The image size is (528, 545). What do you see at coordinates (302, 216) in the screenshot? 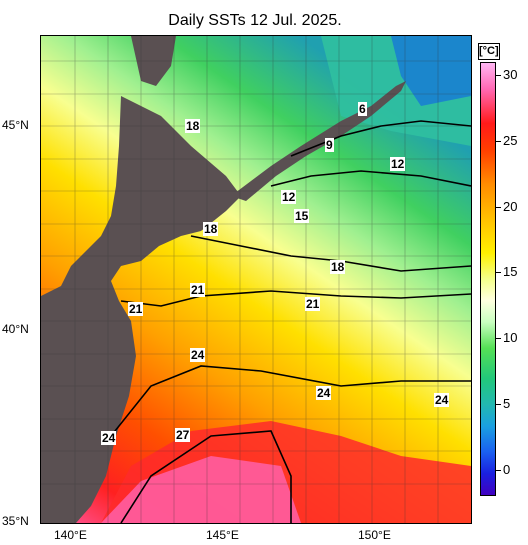
I see `contour-label: 15` at bounding box center [302, 216].